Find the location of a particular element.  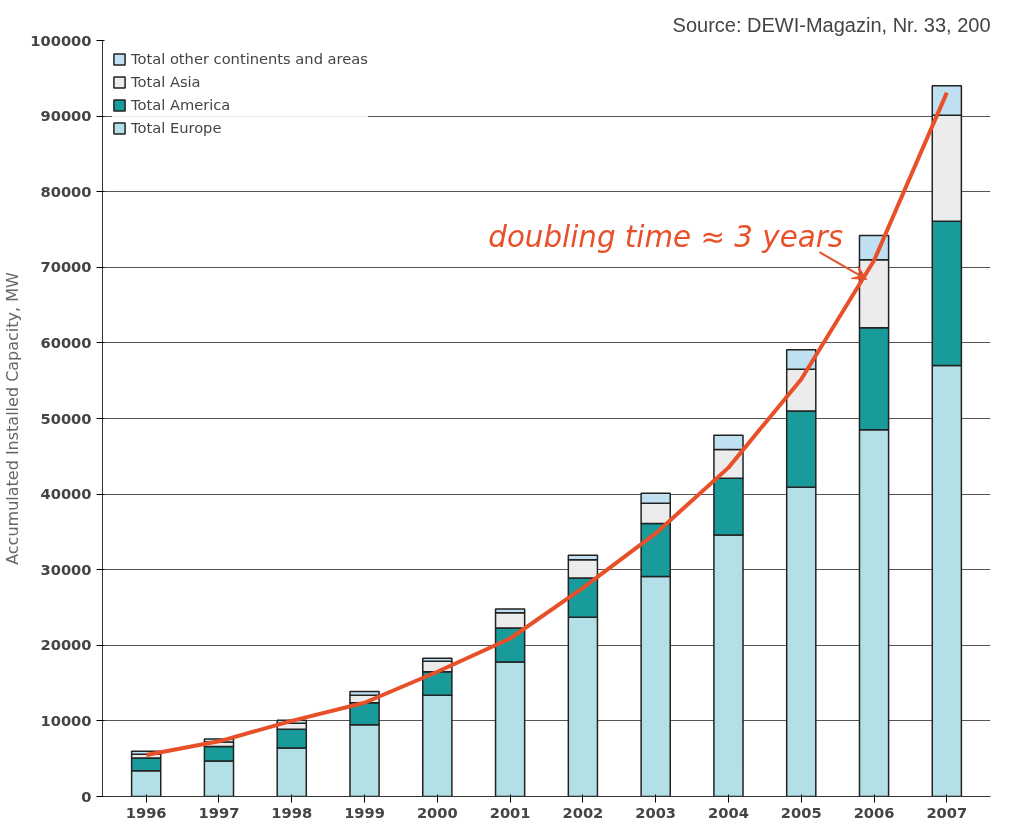

x-tick-label: 1997 is located at coordinates (219, 812).